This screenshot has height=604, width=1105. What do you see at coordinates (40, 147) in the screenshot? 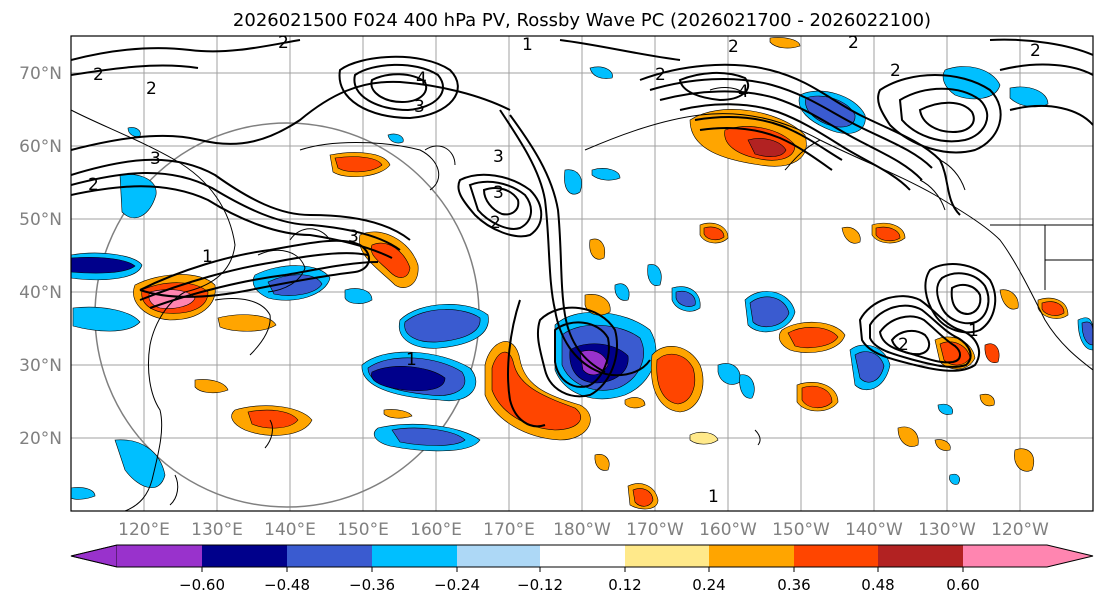
I see `lat-label: 60°N` at bounding box center [40, 147].